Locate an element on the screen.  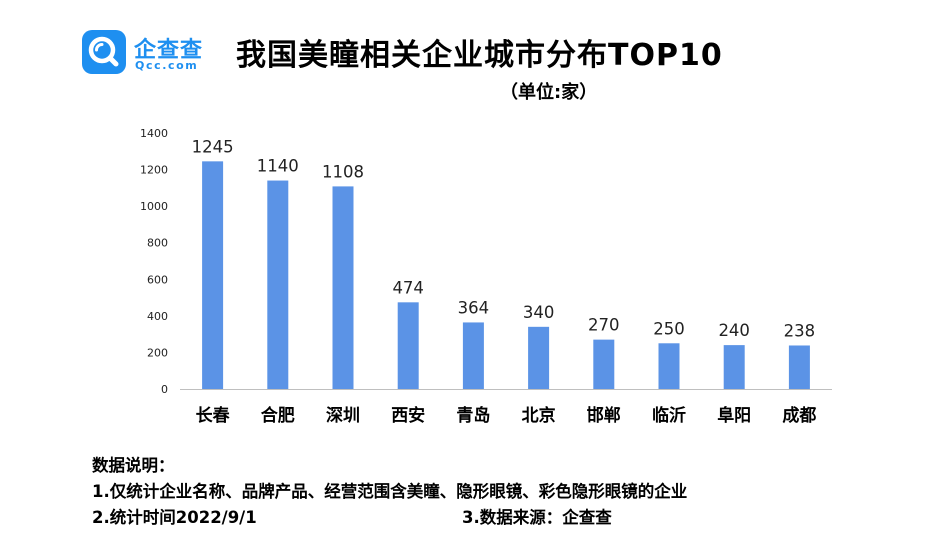
note-date: 2.统计时间2022/9/1 is located at coordinates (174, 517).